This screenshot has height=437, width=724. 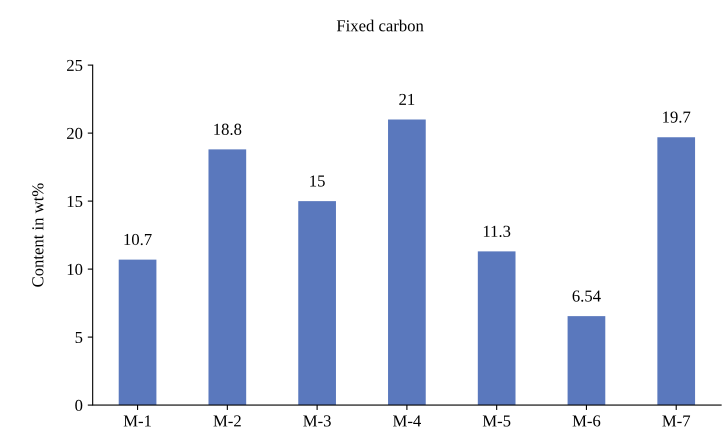 What do you see at coordinates (496, 421) in the screenshot?
I see `x-tick-label: M-5` at bounding box center [496, 421].